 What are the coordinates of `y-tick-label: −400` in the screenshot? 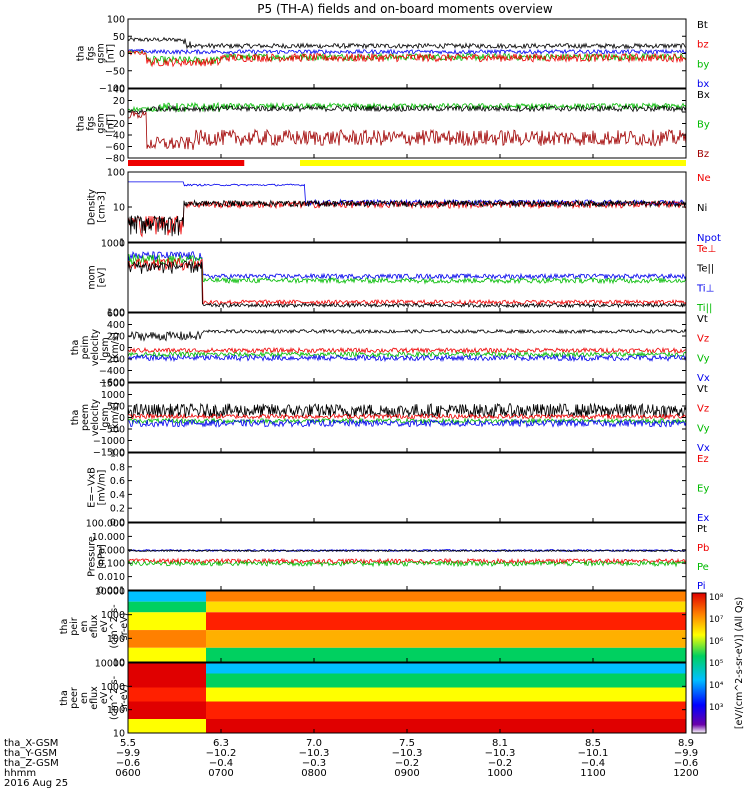 It's located at (112, 371).